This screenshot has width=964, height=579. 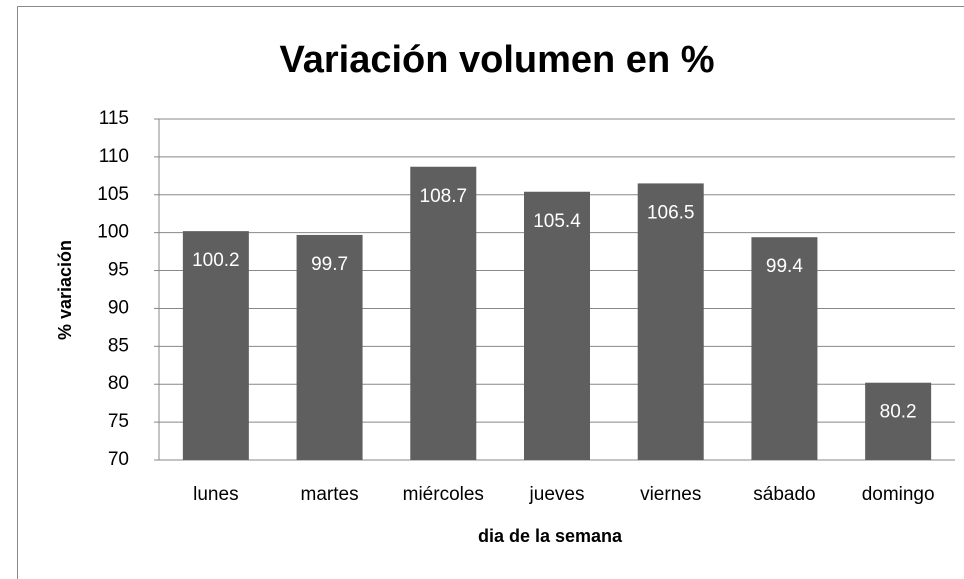 What do you see at coordinates (898, 412) in the screenshot?
I see `data-label: 80.2` at bounding box center [898, 412].